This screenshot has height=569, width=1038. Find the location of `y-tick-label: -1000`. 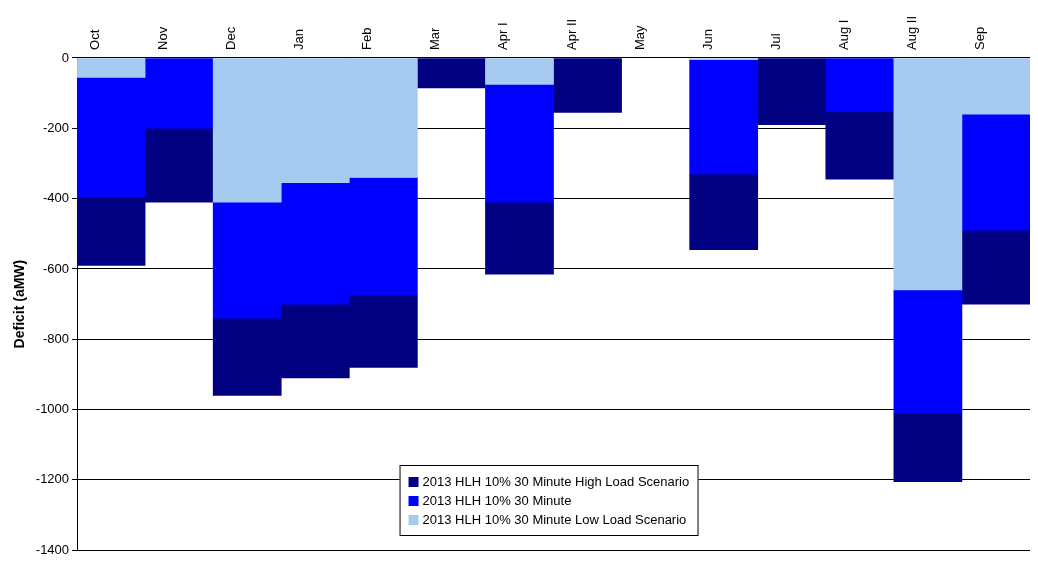

y-tick-label: -1000 is located at coordinates (52, 409).